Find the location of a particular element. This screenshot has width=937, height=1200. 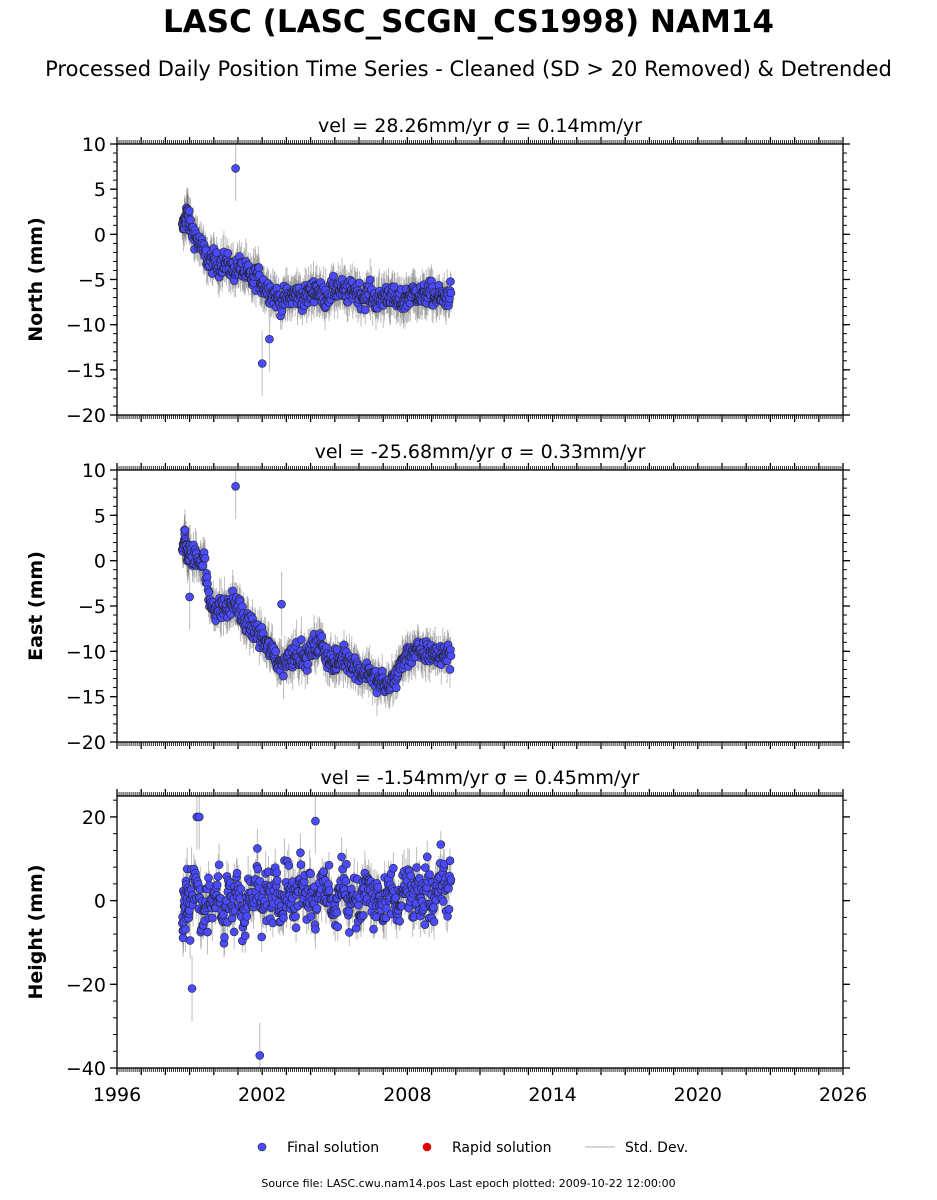

y-axis-label: East (mm) is located at coordinates (36, 606).